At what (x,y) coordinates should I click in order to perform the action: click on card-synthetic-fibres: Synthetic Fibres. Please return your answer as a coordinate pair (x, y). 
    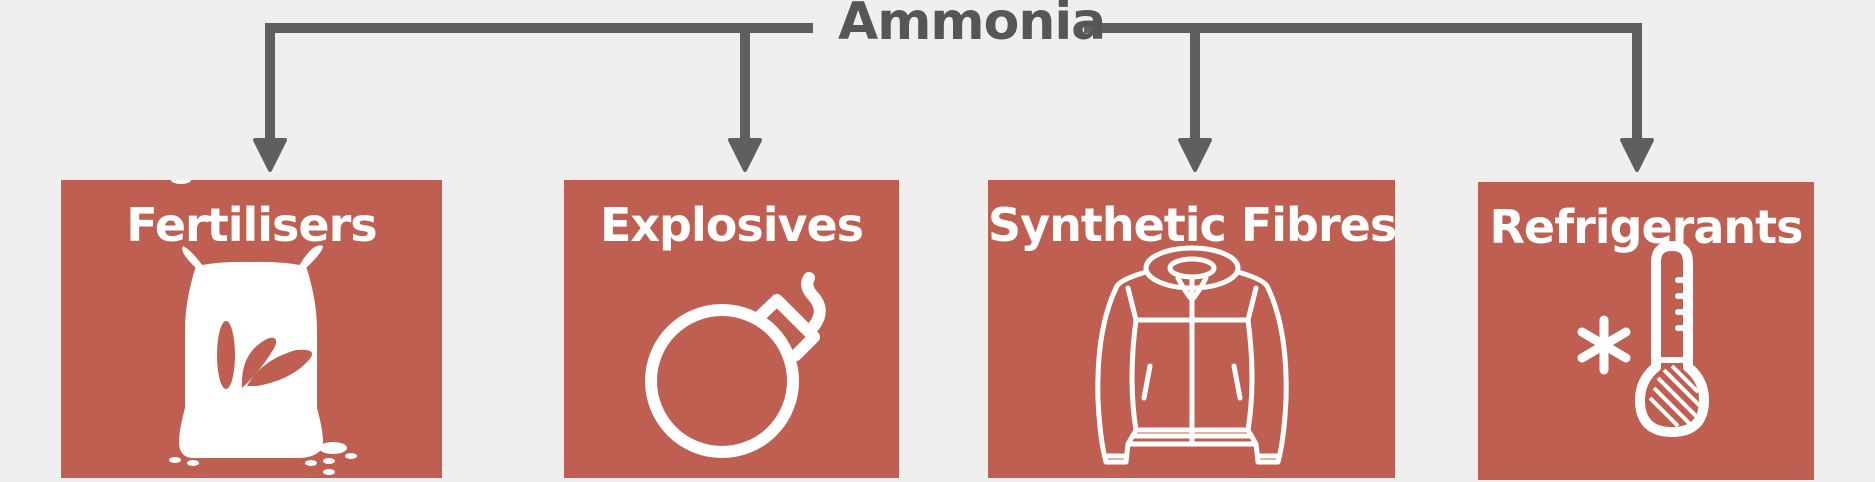
    Looking at the image, I should click on (1192, 329).